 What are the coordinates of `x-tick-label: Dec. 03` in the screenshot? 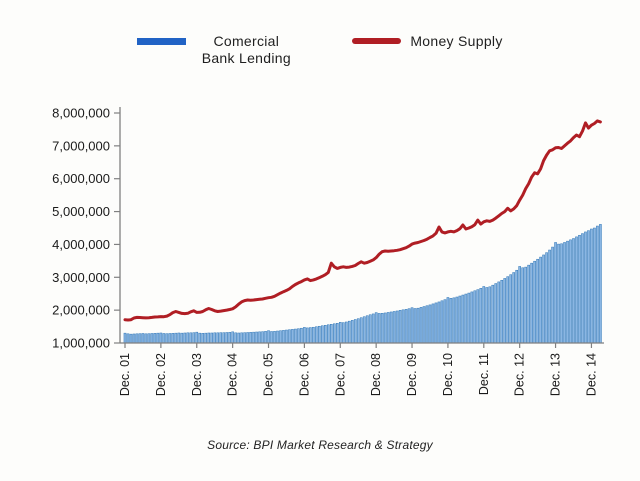 It's located at (197, 374).